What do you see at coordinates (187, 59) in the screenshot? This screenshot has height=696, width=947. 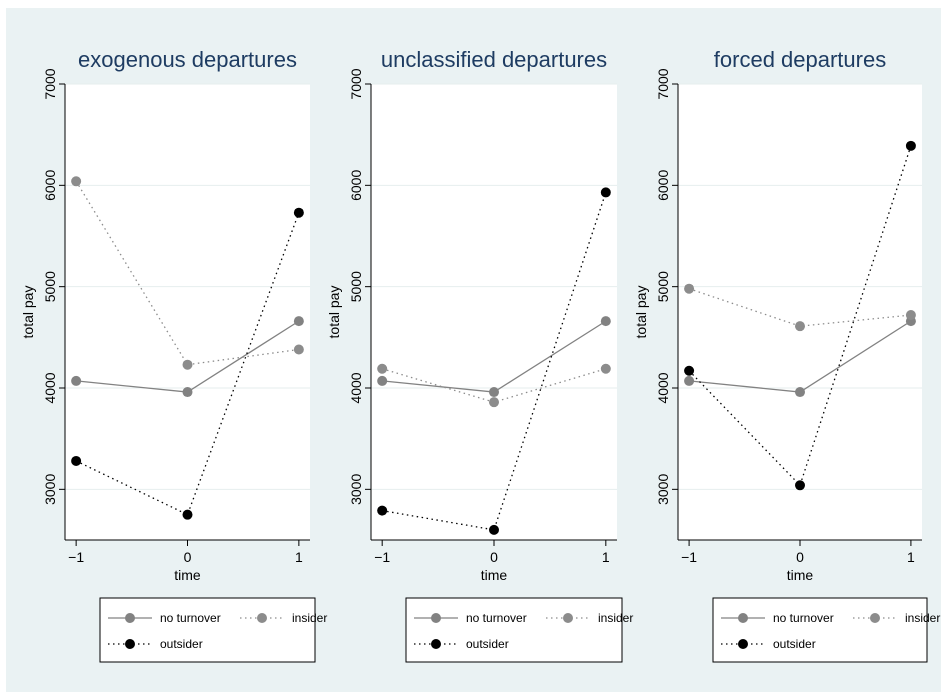 I see `panel-title: exogenous departures` at bounding box center [187, 59].